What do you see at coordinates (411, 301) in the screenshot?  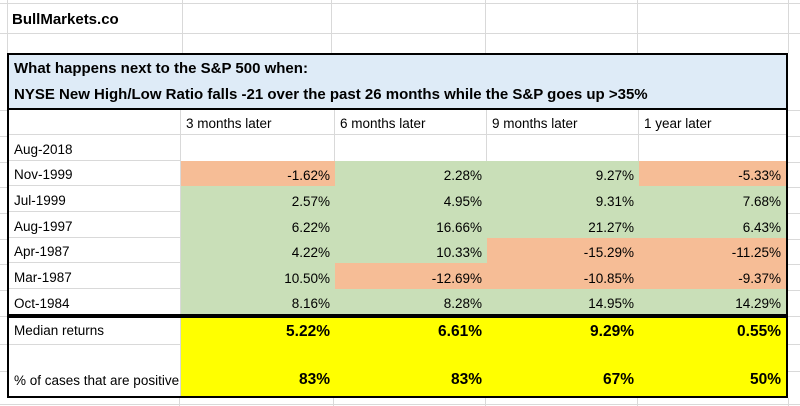 I see `table-cell: 8.28%` at bounding box center [411, 301].